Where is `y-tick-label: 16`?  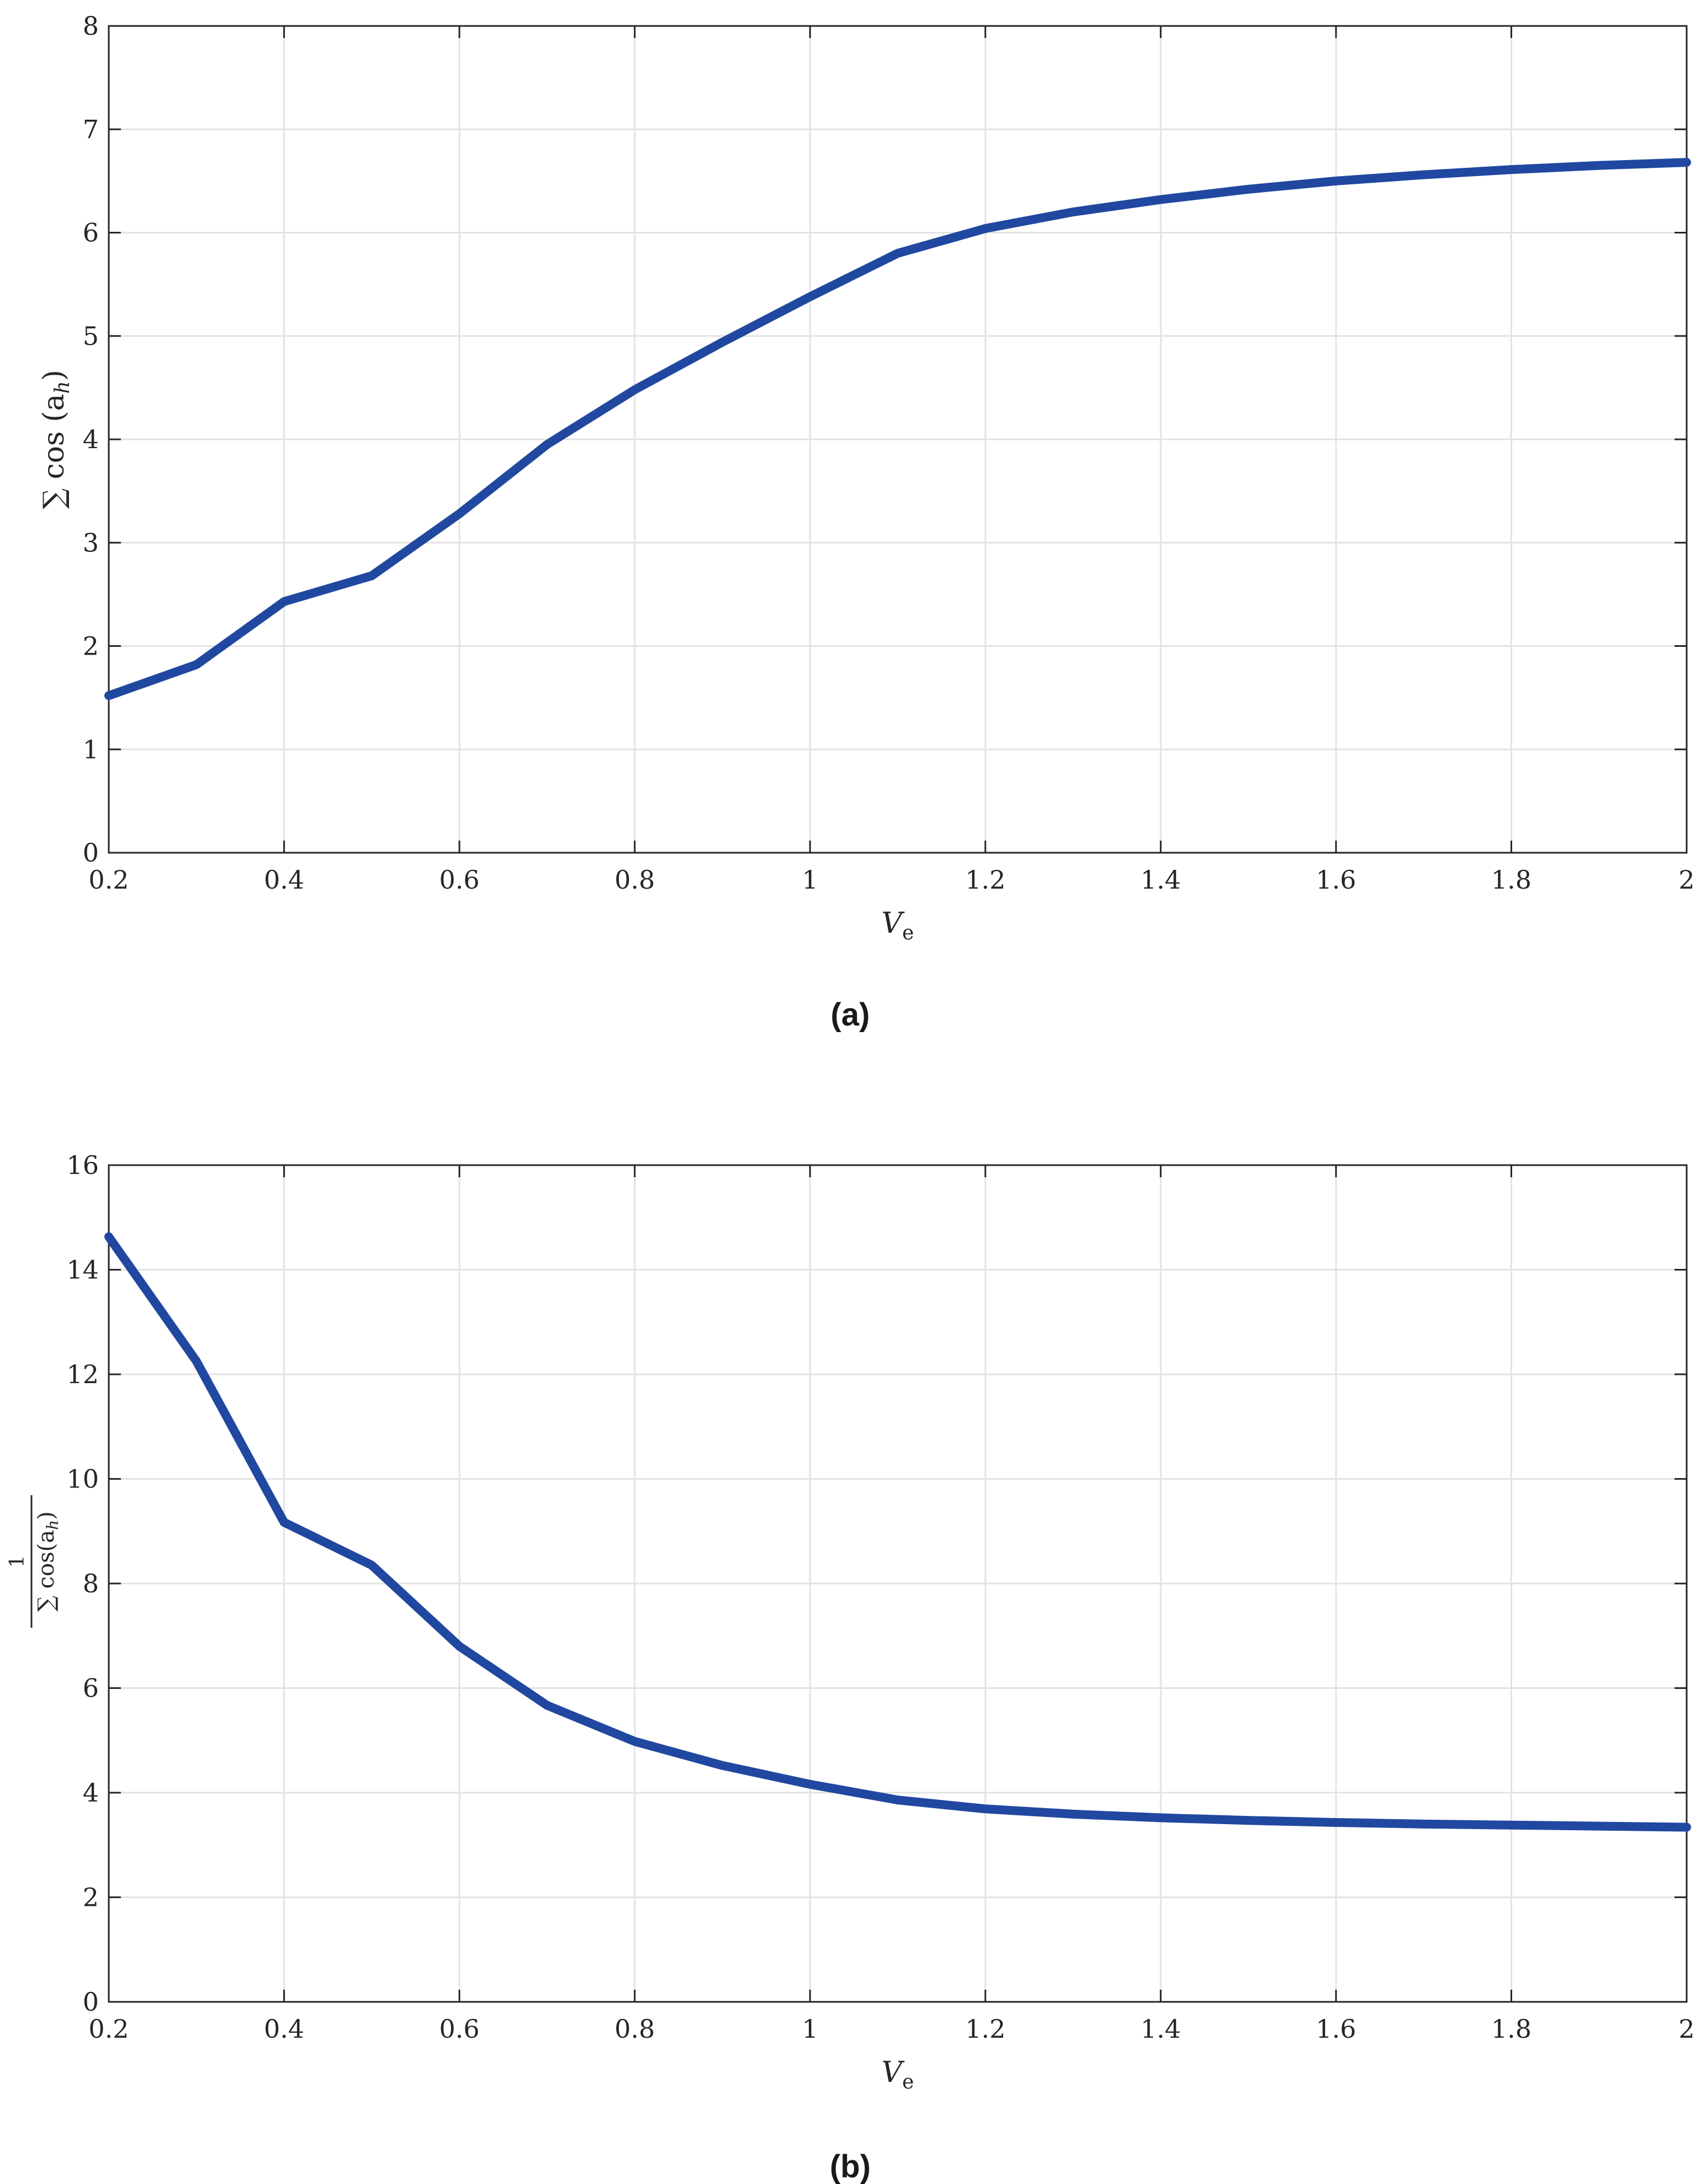 y-tick-label: 16 is located at coordinates (83, 1165).